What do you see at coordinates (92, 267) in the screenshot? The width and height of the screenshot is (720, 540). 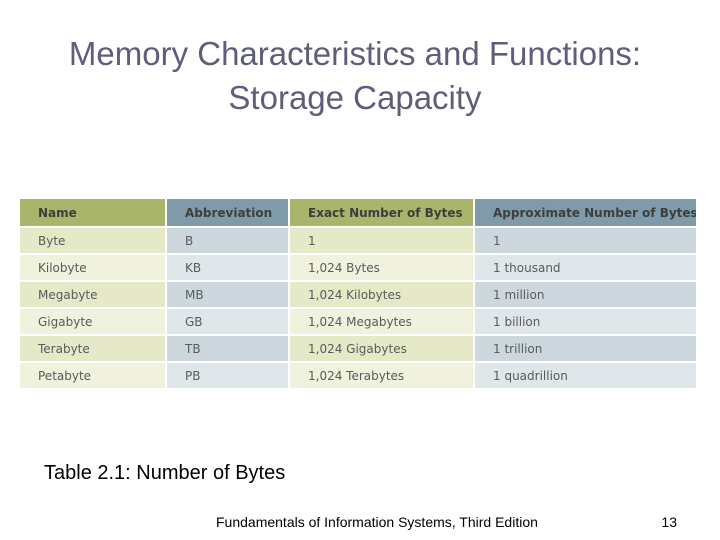 I see `cell-name: Kilobyte` at bounding box center [92, 267].